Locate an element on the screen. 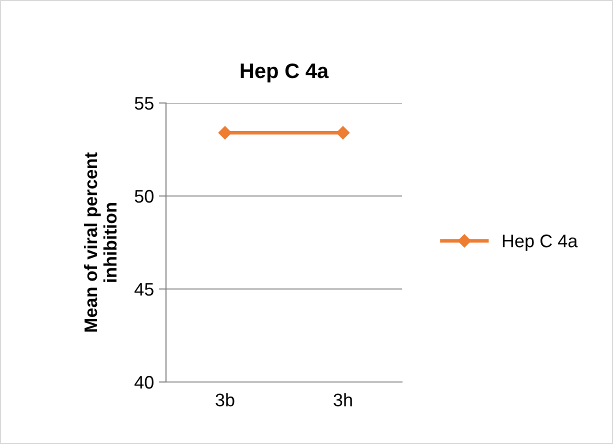 Image resolution: width=613 pixels, height=444 pixels. y-tick-label: 45 is located at coordinates (144, 289).